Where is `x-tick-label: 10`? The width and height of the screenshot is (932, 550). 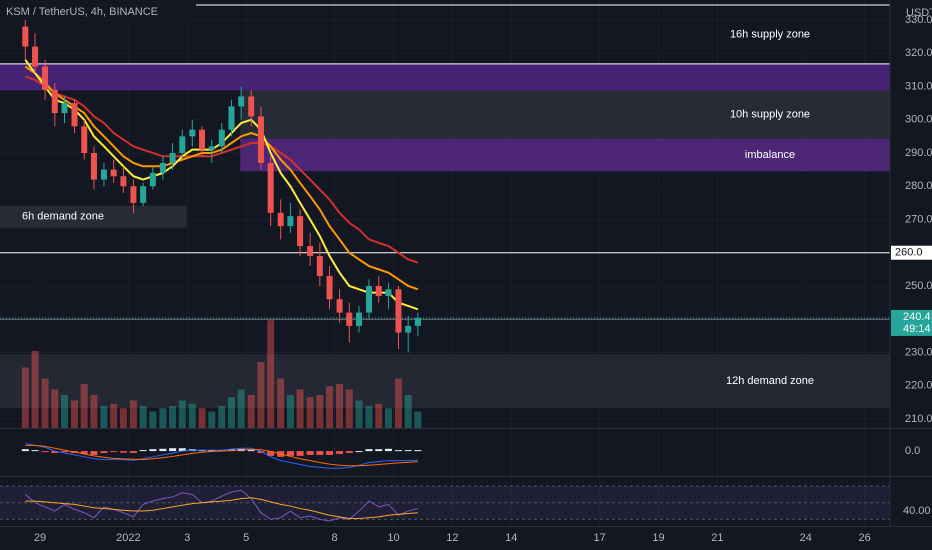
x-tick-label: 10 is located at coordinates (393, 538).